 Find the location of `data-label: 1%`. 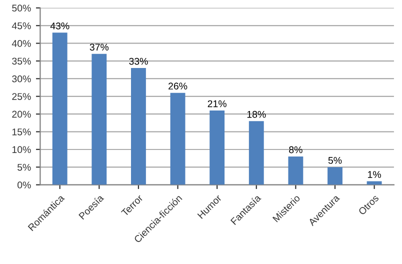

data-label: 1% is located at coordinates (374, 174).